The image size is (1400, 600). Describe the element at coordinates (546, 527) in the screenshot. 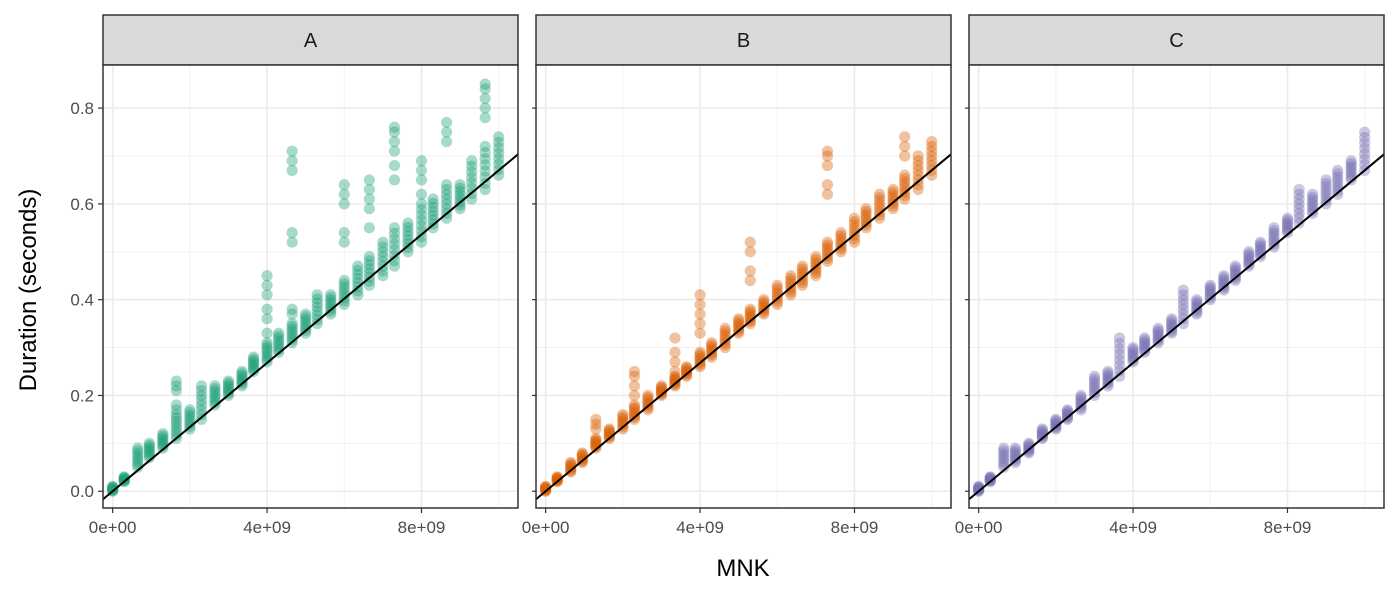

I see `x-tick-label: 0e+00` at that location.